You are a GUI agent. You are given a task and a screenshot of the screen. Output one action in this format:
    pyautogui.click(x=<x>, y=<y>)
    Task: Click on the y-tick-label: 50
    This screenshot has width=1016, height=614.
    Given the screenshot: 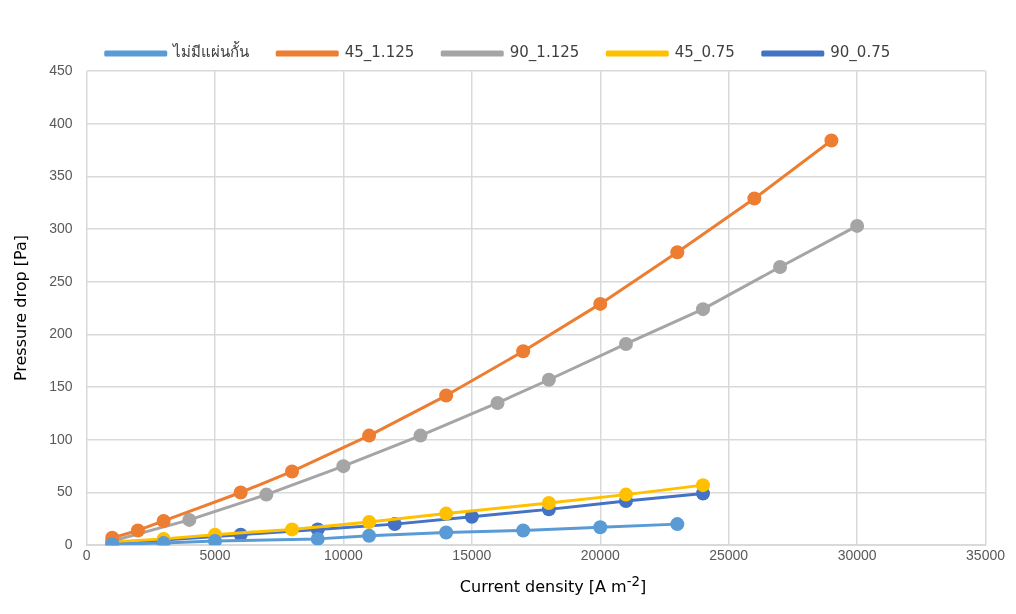 What is the action you would take?
    pyautogui.click(x=64, y=491)
    